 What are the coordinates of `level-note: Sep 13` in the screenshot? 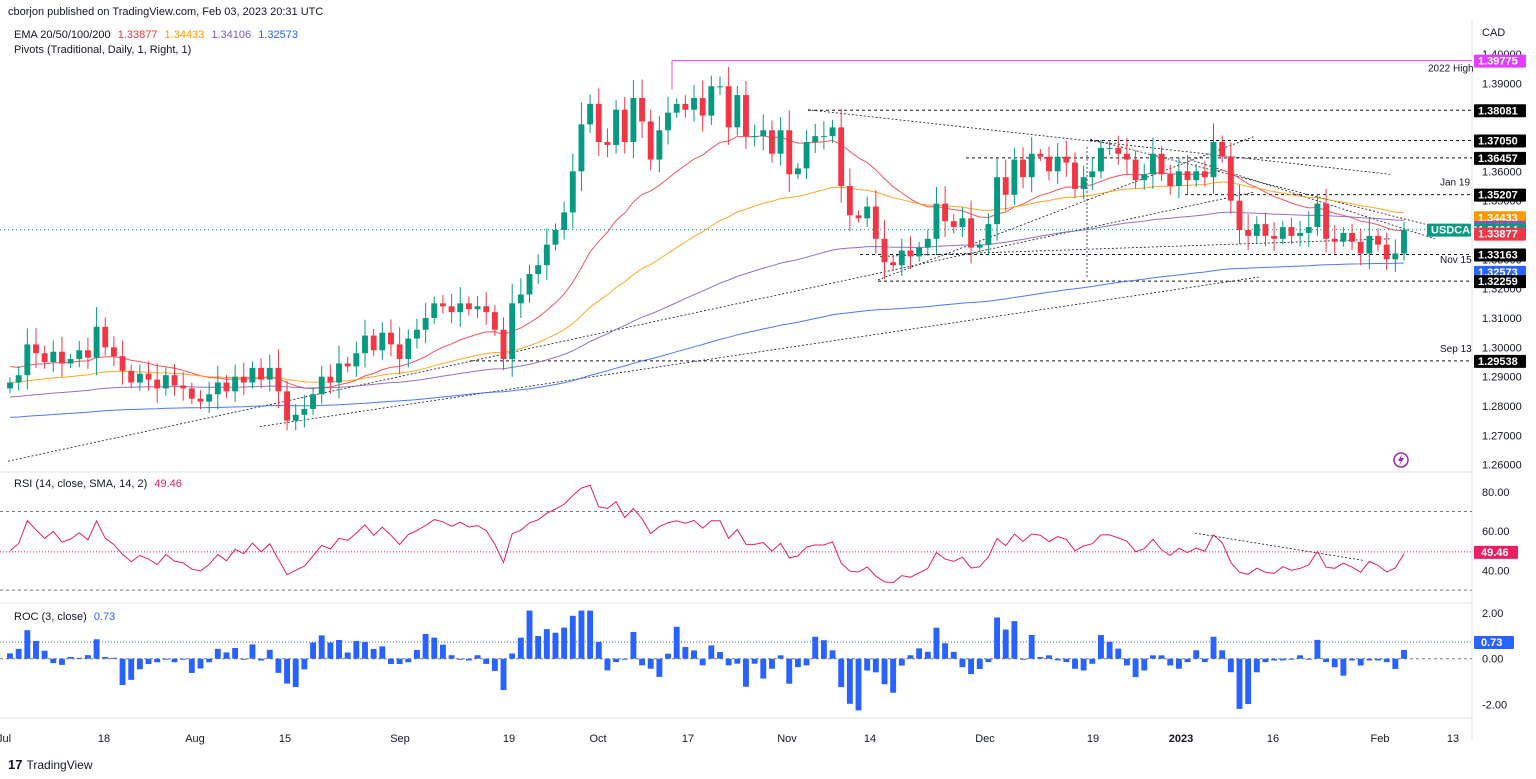 It's located at (1456, 349).